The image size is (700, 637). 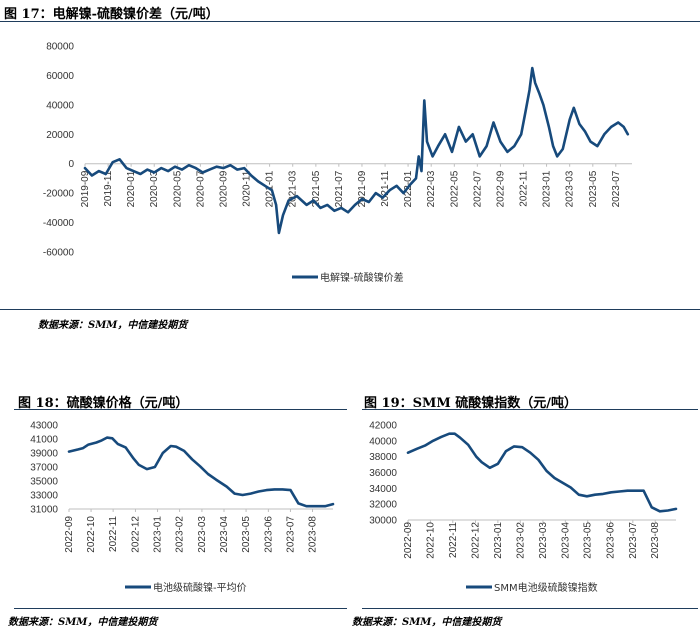 I want to click on fig18-title: 图 18：硫酸镍价格（元/吨）, so click(x=103, y=403).